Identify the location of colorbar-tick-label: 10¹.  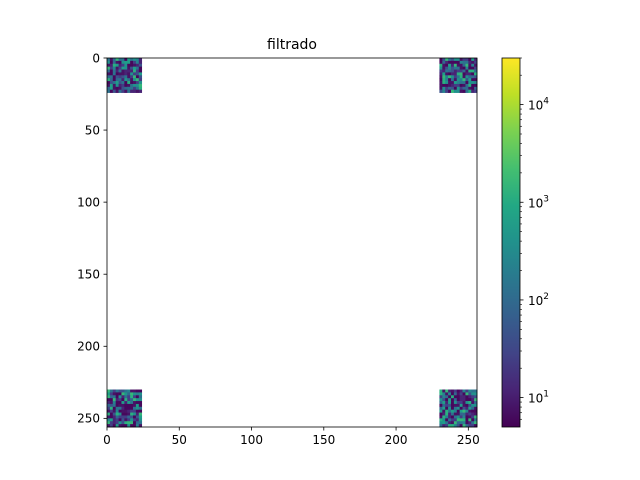
(538, 398).